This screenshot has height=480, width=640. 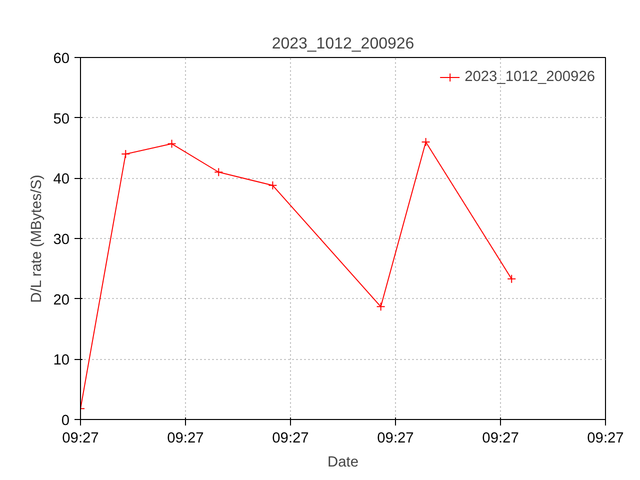 What do you see at coordinates (61, 360) in the screenshot?
I see `y-tick-label: 10` at bounding box center [61, 360].